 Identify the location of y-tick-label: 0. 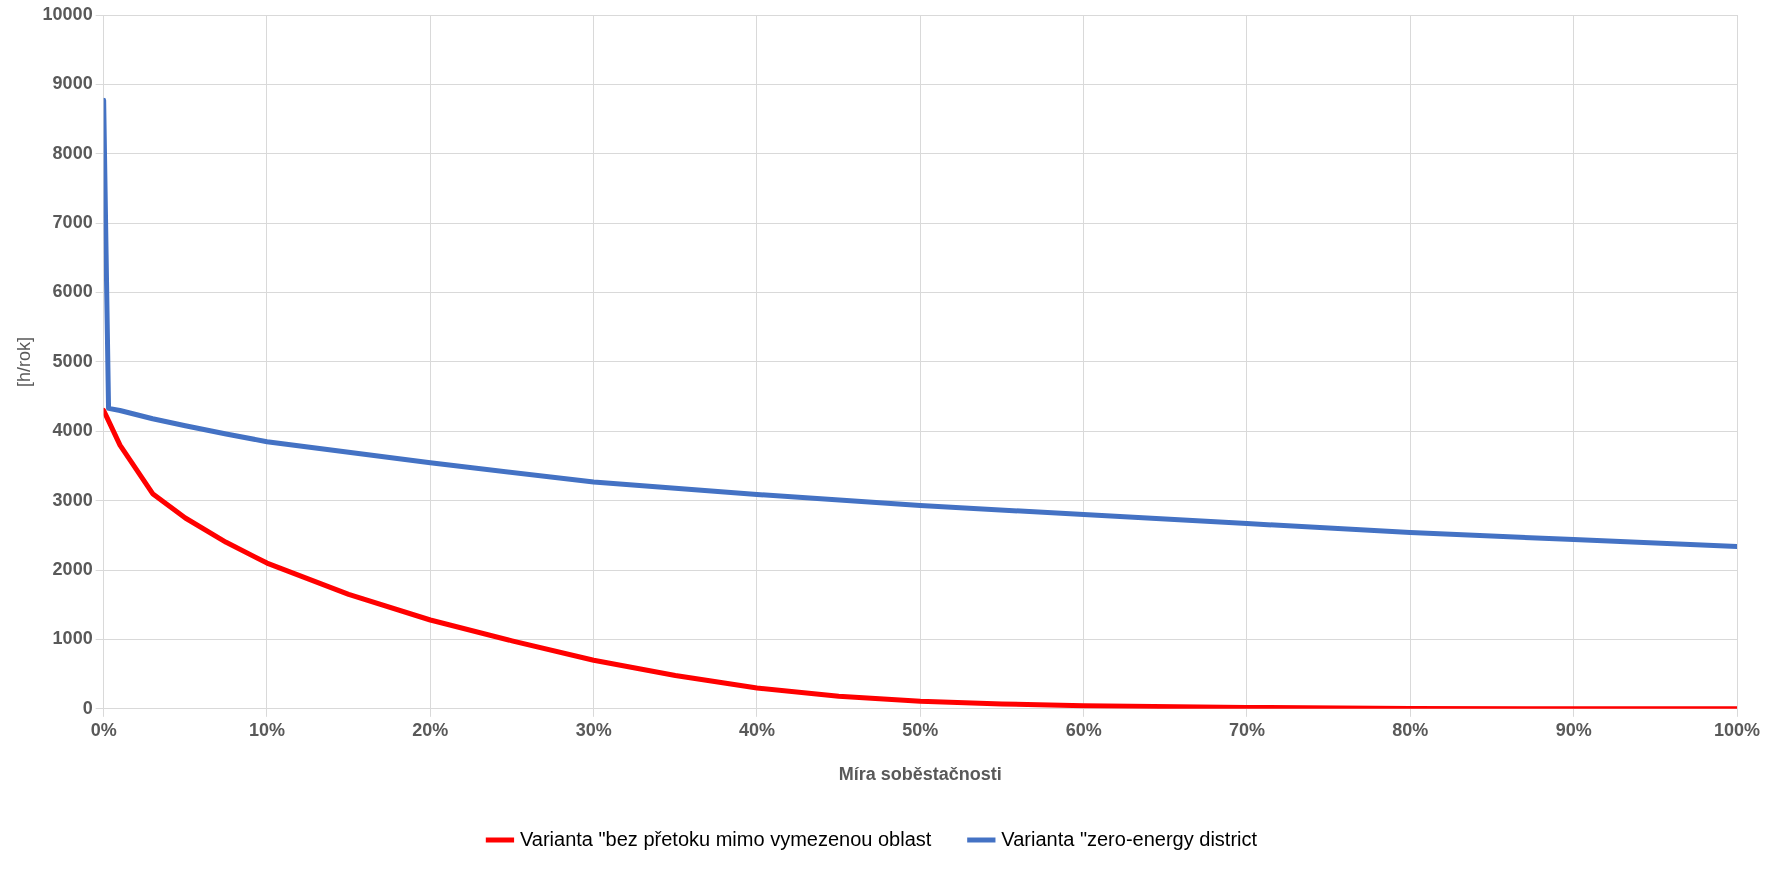
(87, 707).